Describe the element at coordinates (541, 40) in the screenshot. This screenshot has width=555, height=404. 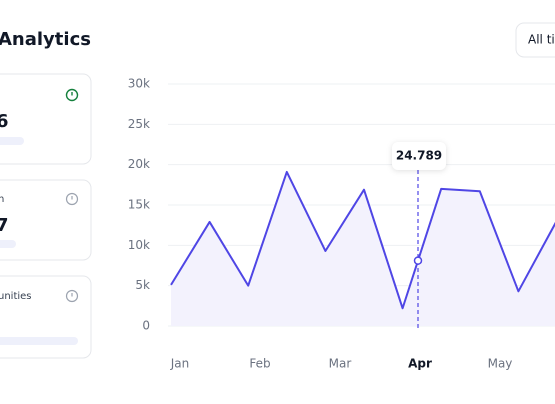
I see `range-button-label: All ti` at that location.